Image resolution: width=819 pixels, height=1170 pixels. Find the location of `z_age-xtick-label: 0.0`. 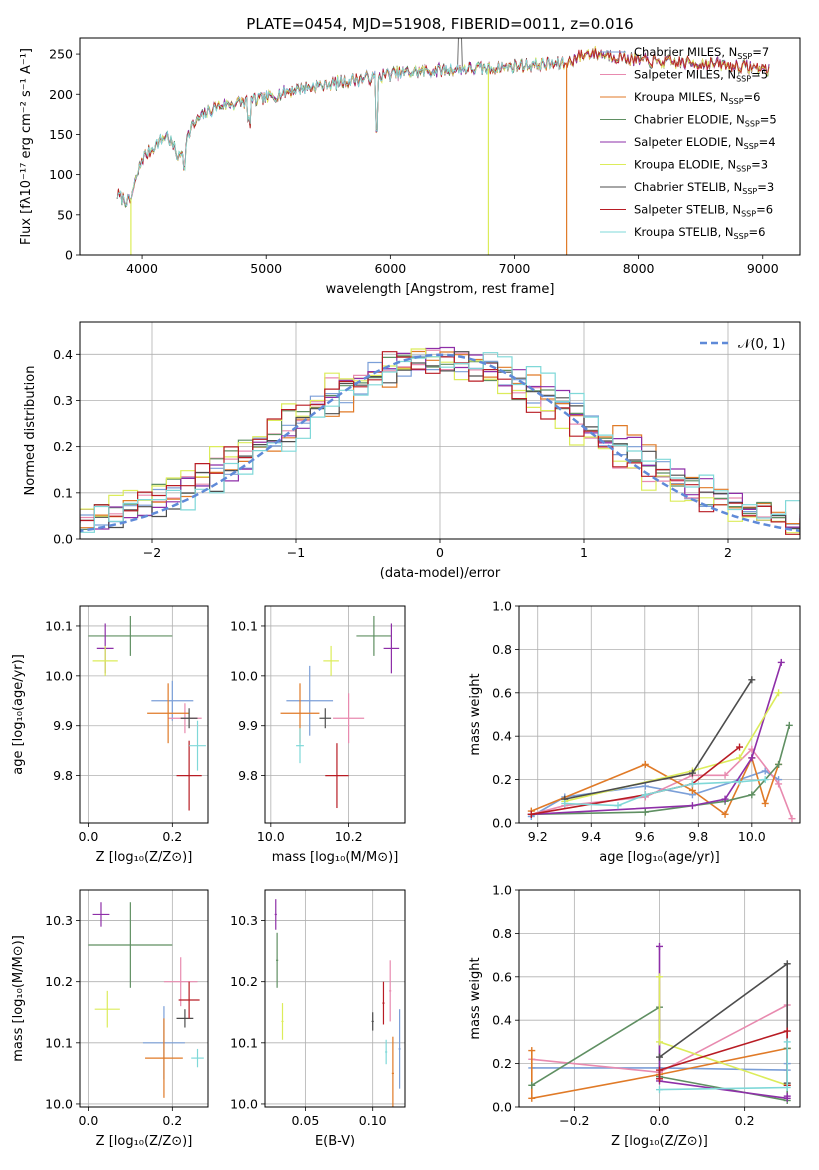

z_age-xtick-label: 0.0 is located at coordinates (88, 836).